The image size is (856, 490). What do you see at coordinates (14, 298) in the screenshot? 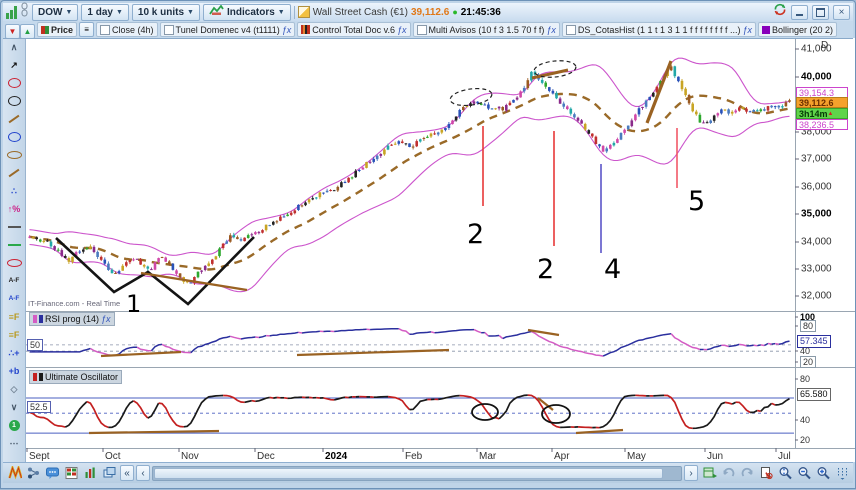
I see `text-af-tool-blue: A-F` at bounding box center [14, 298].